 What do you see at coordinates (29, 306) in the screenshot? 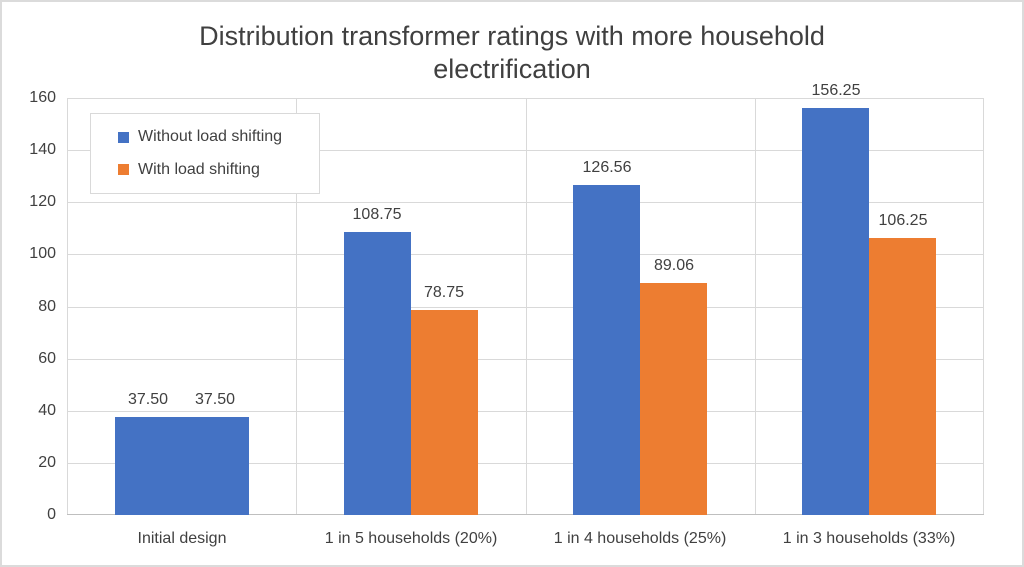
I see `y-axis-tick-labels: 0 20 40 60 80 100 120 140 160` at bounding box center [29, 306].